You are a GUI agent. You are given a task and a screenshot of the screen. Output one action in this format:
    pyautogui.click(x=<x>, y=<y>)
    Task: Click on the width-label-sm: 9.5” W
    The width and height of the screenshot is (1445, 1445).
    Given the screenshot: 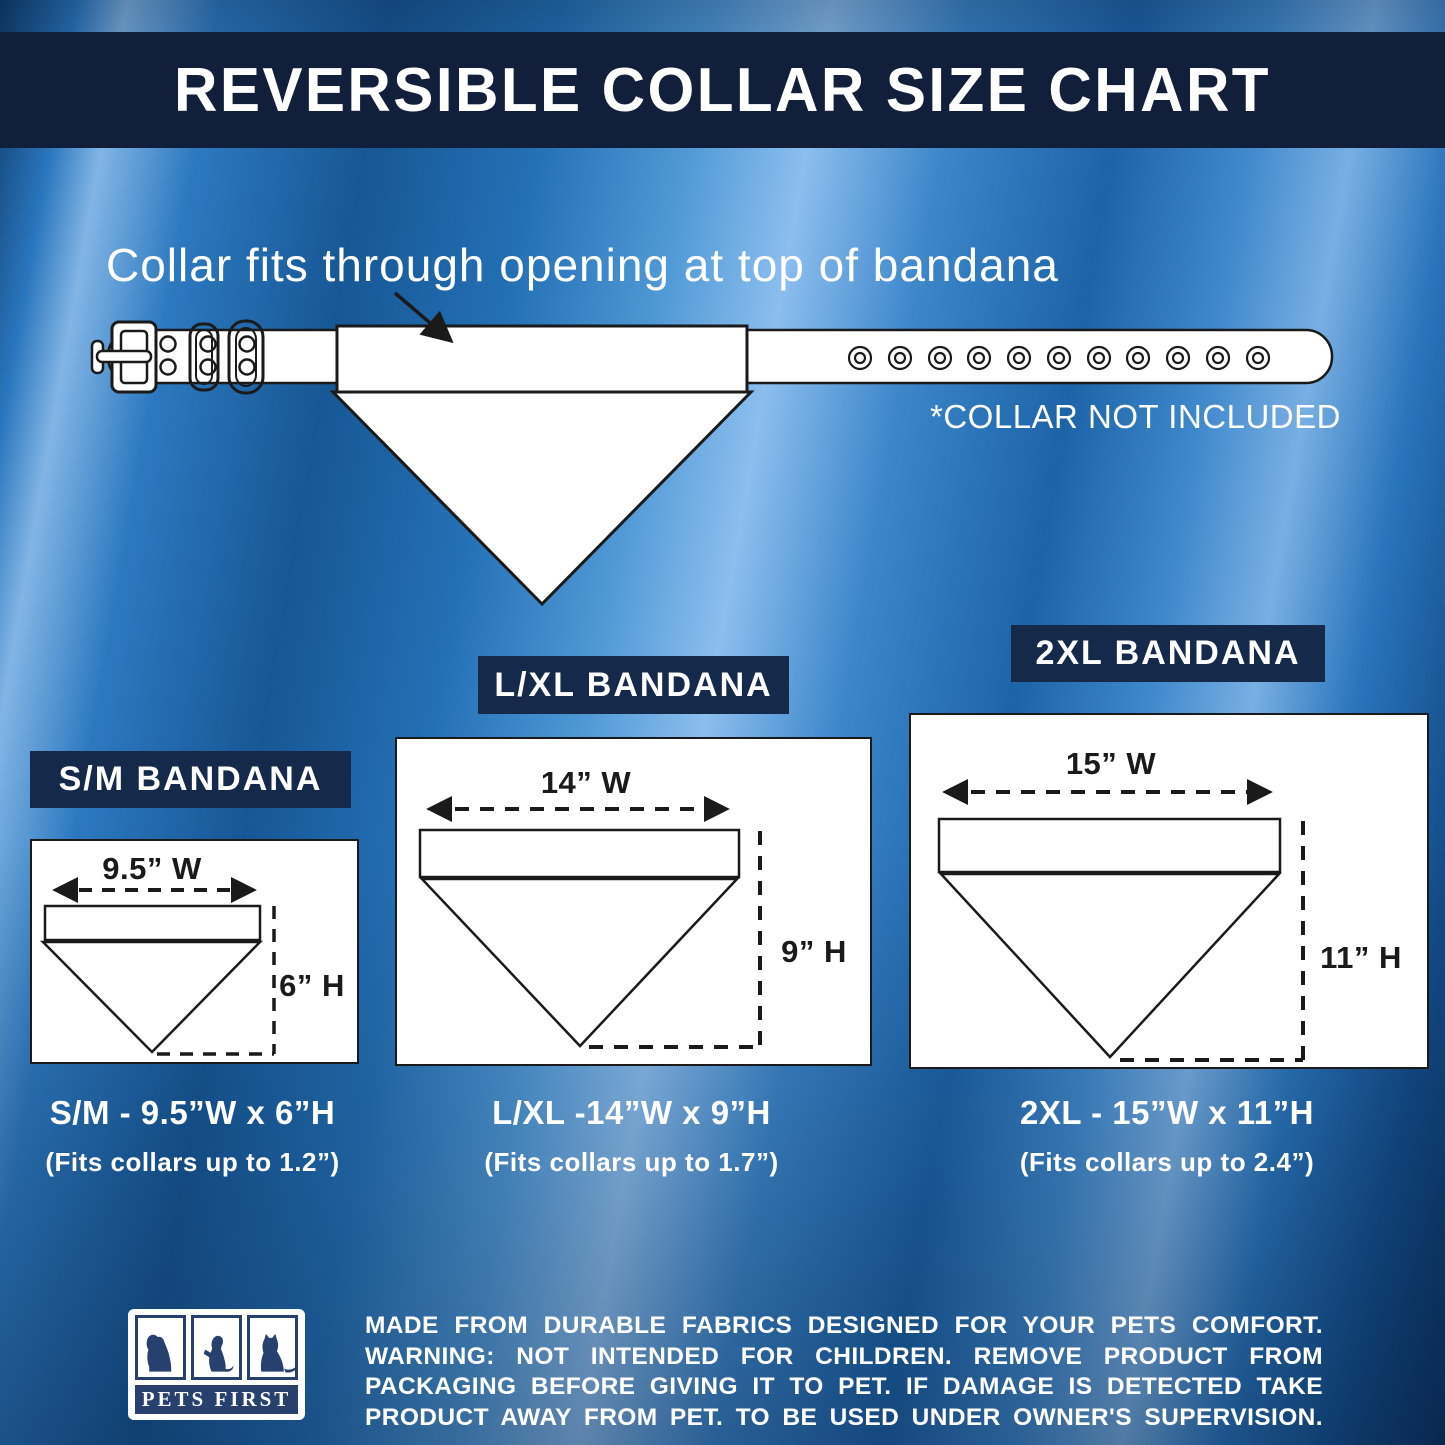 What is the action you would take?
    pyautogui.click(x=152, y=868)
    